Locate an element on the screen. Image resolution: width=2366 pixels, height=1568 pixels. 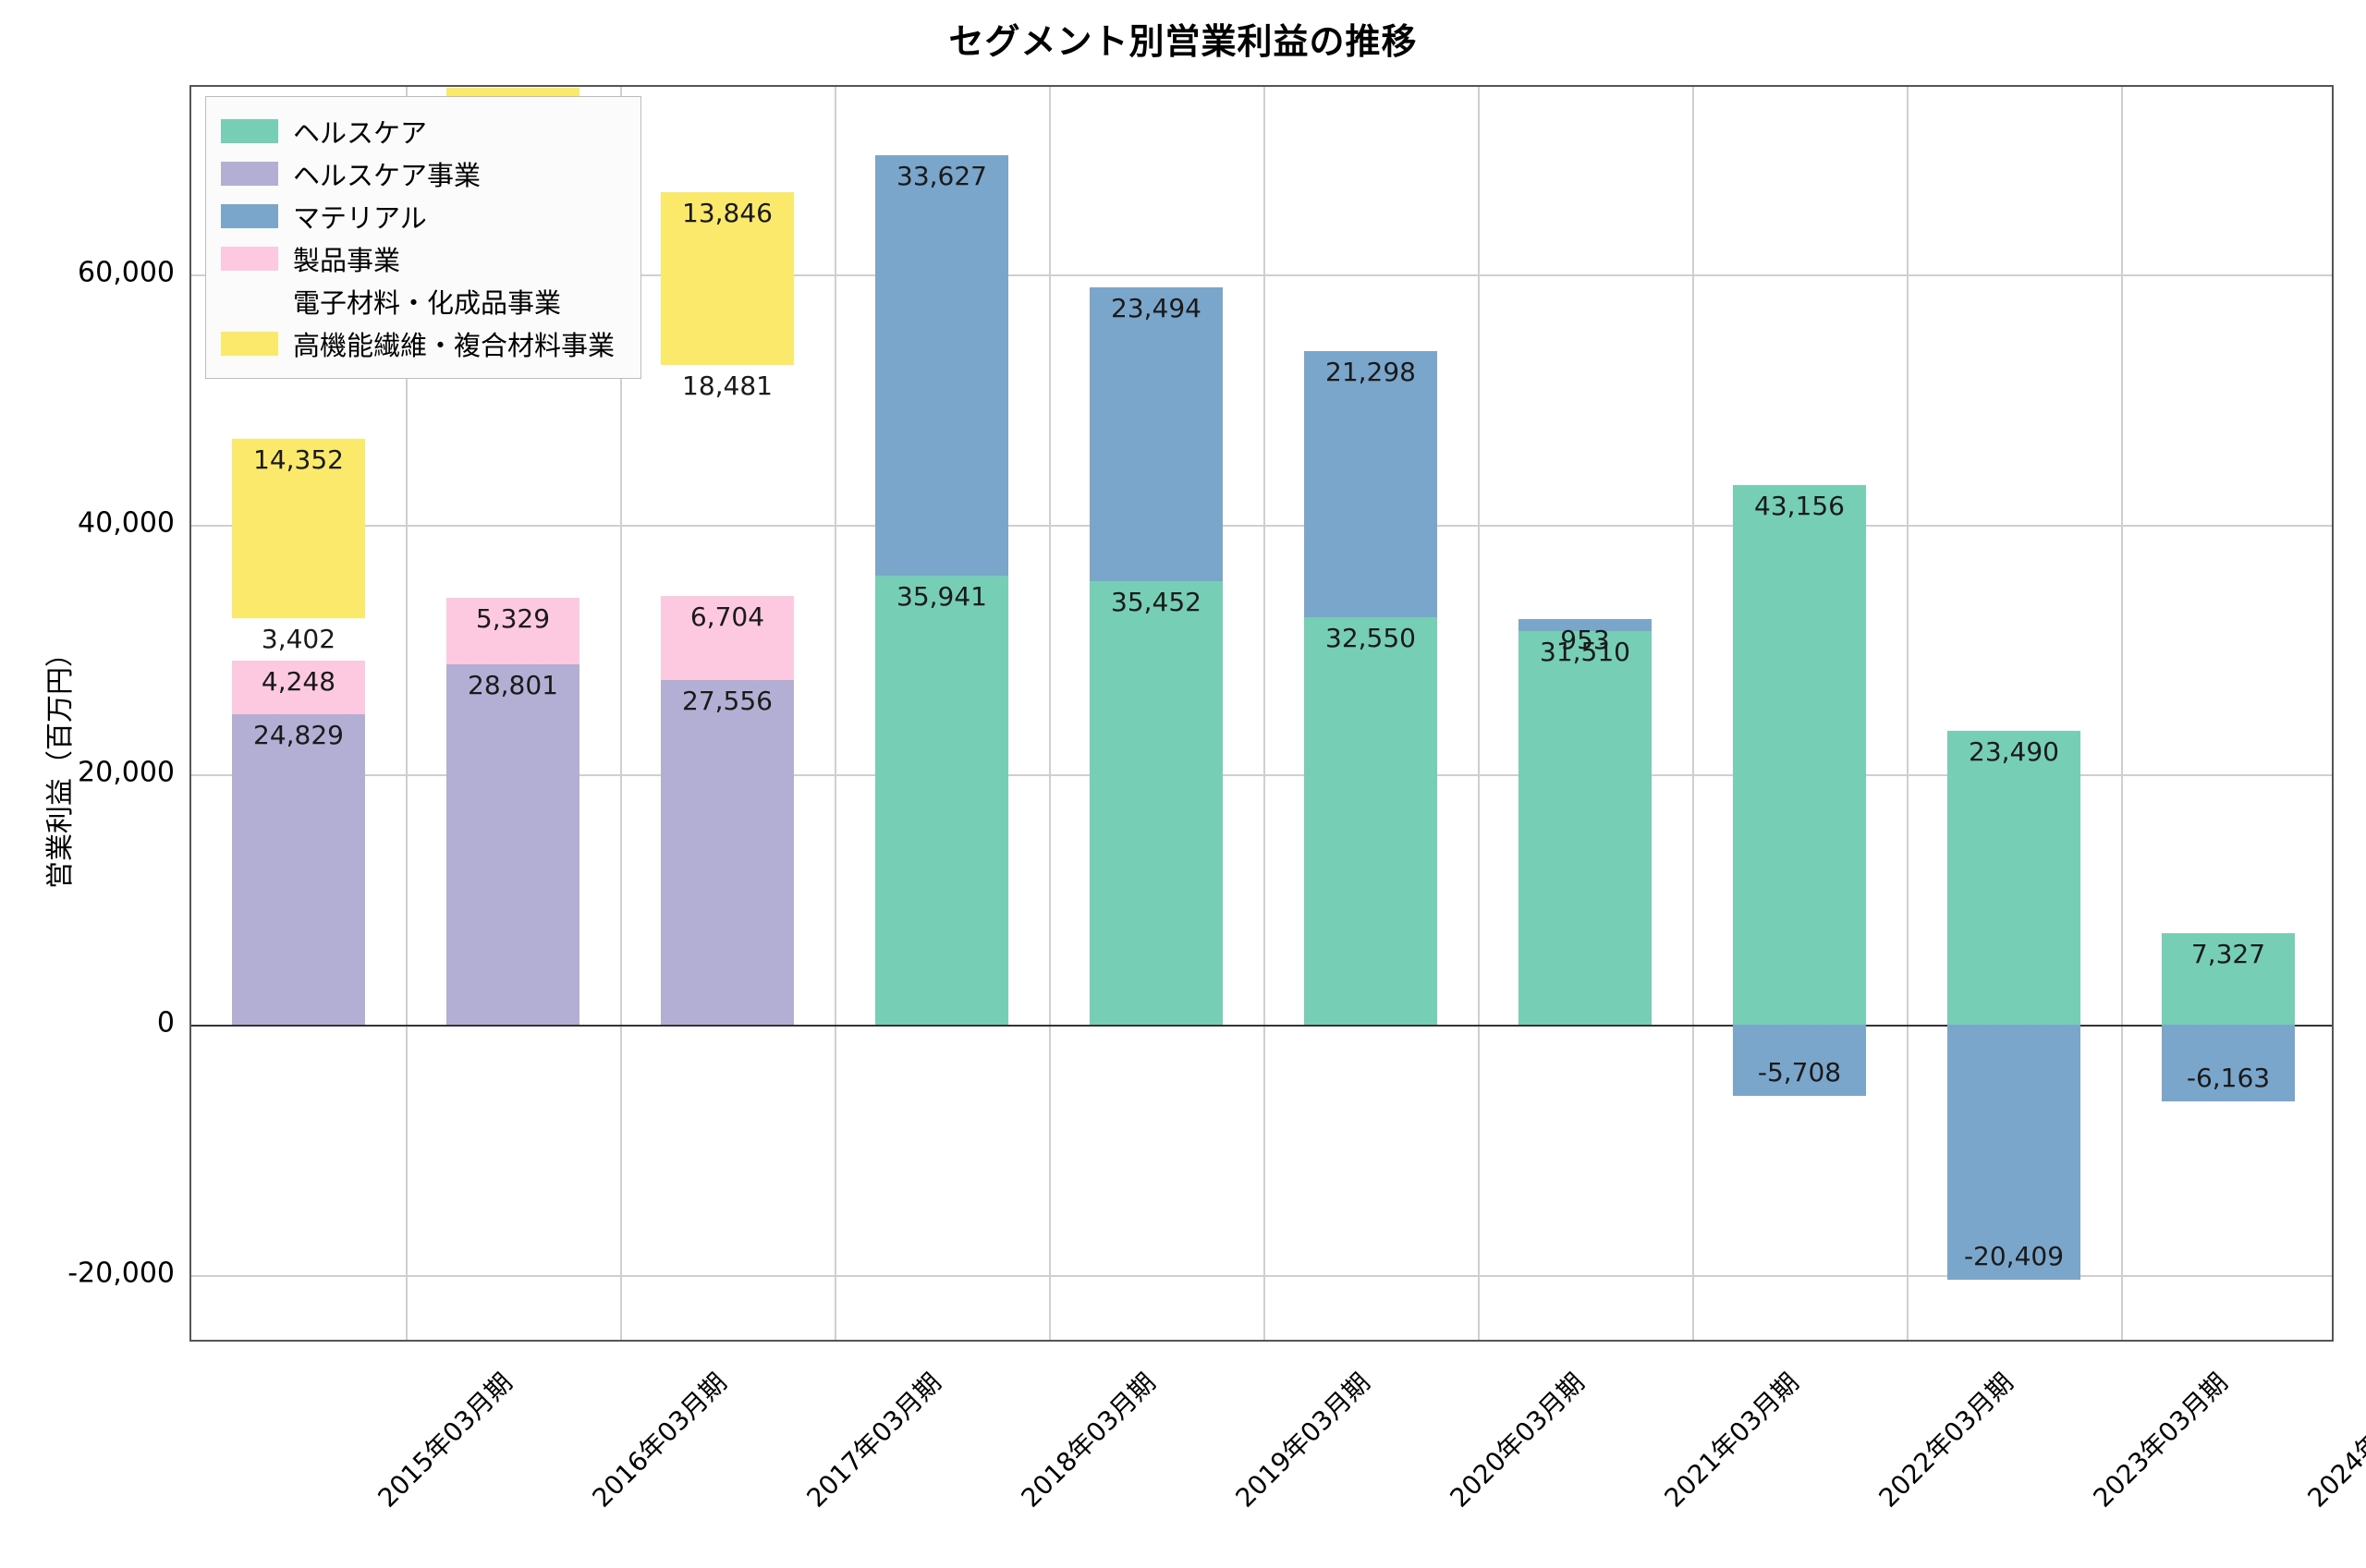
legend-label: マテリアル is located at coordinates (360, 218).